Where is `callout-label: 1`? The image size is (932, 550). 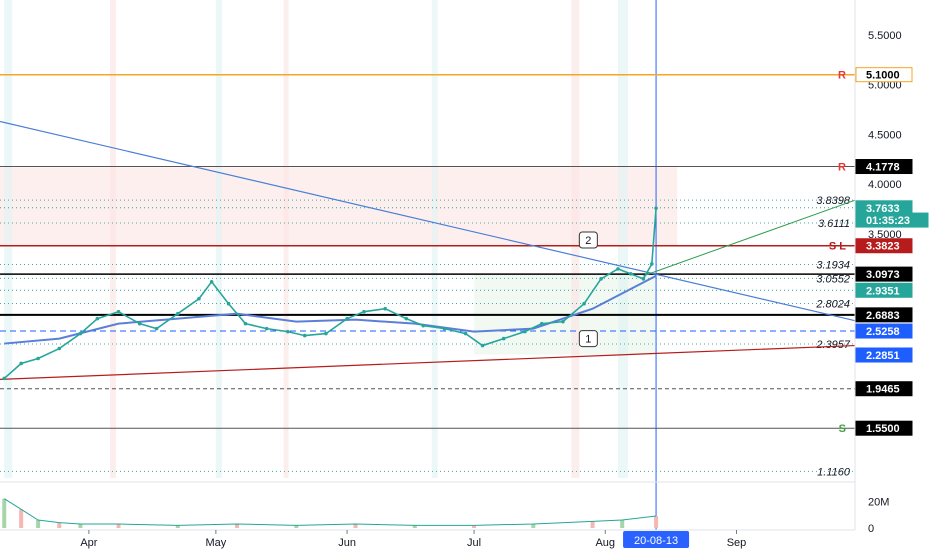 callout-label: 1 is located at coordinates (588, 340).